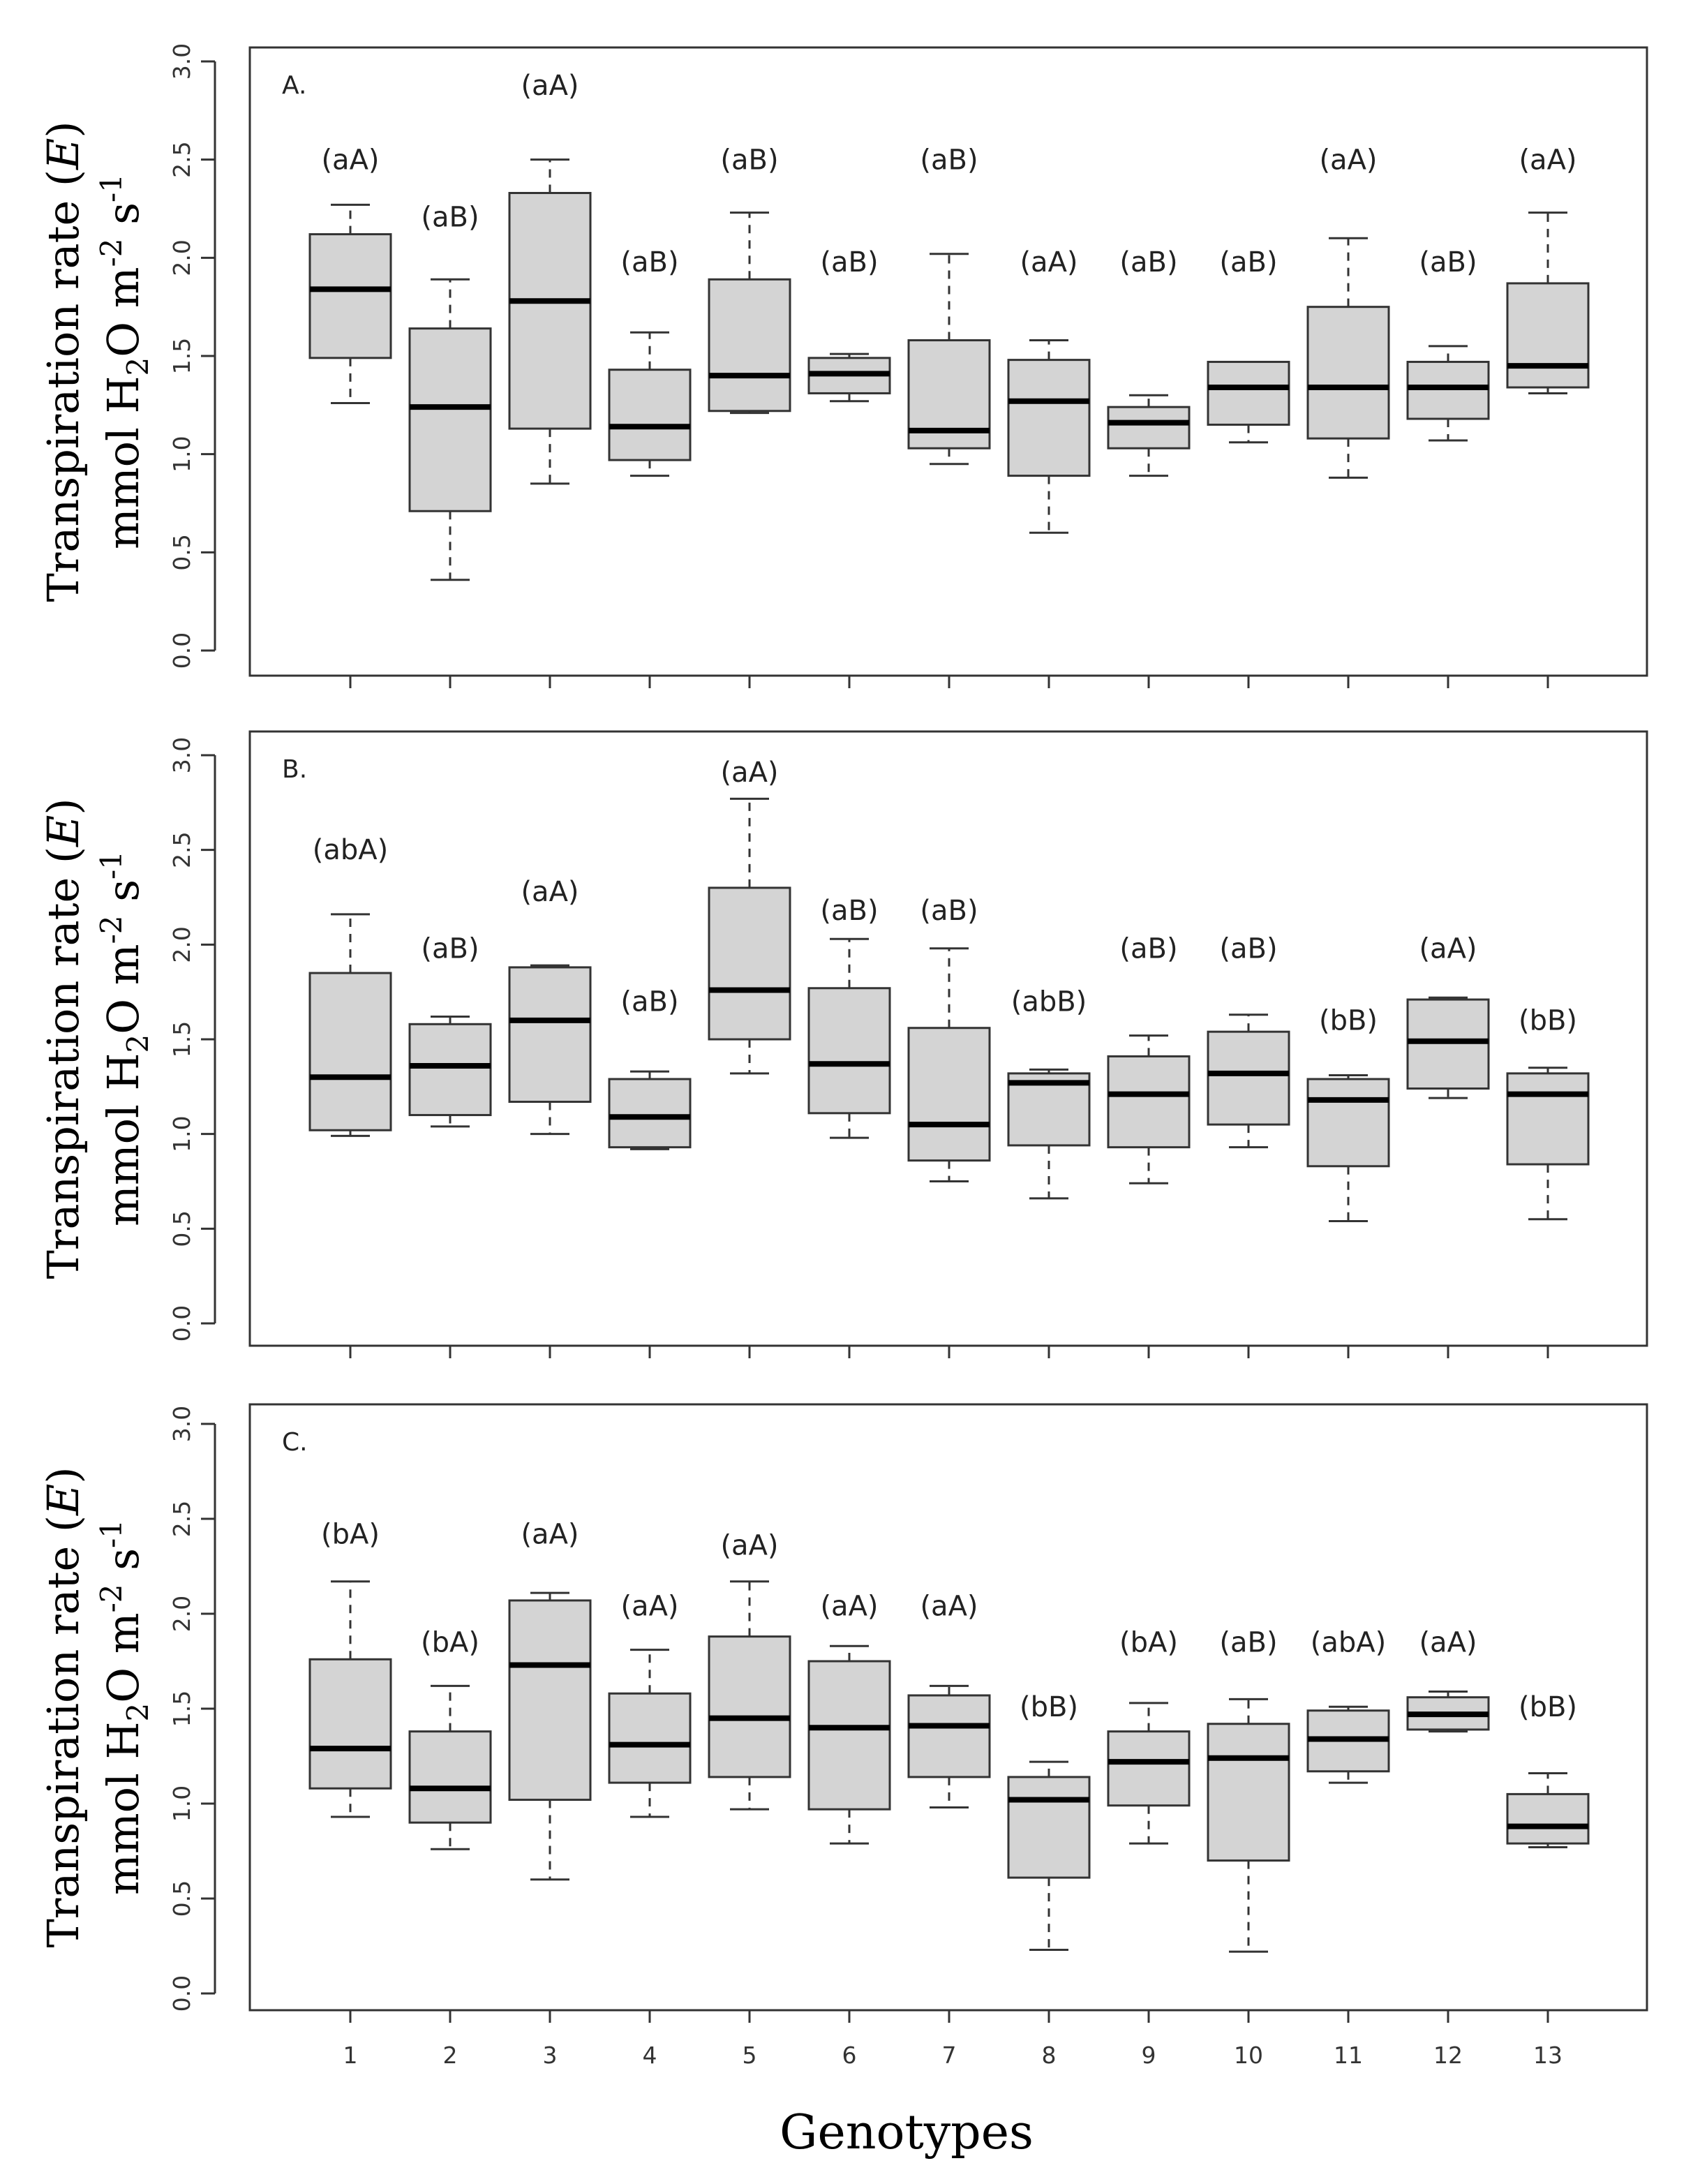 This screenshot has height=2184, width=1700. I want to click on x-tick-label: 13, so click(1548, 2055).